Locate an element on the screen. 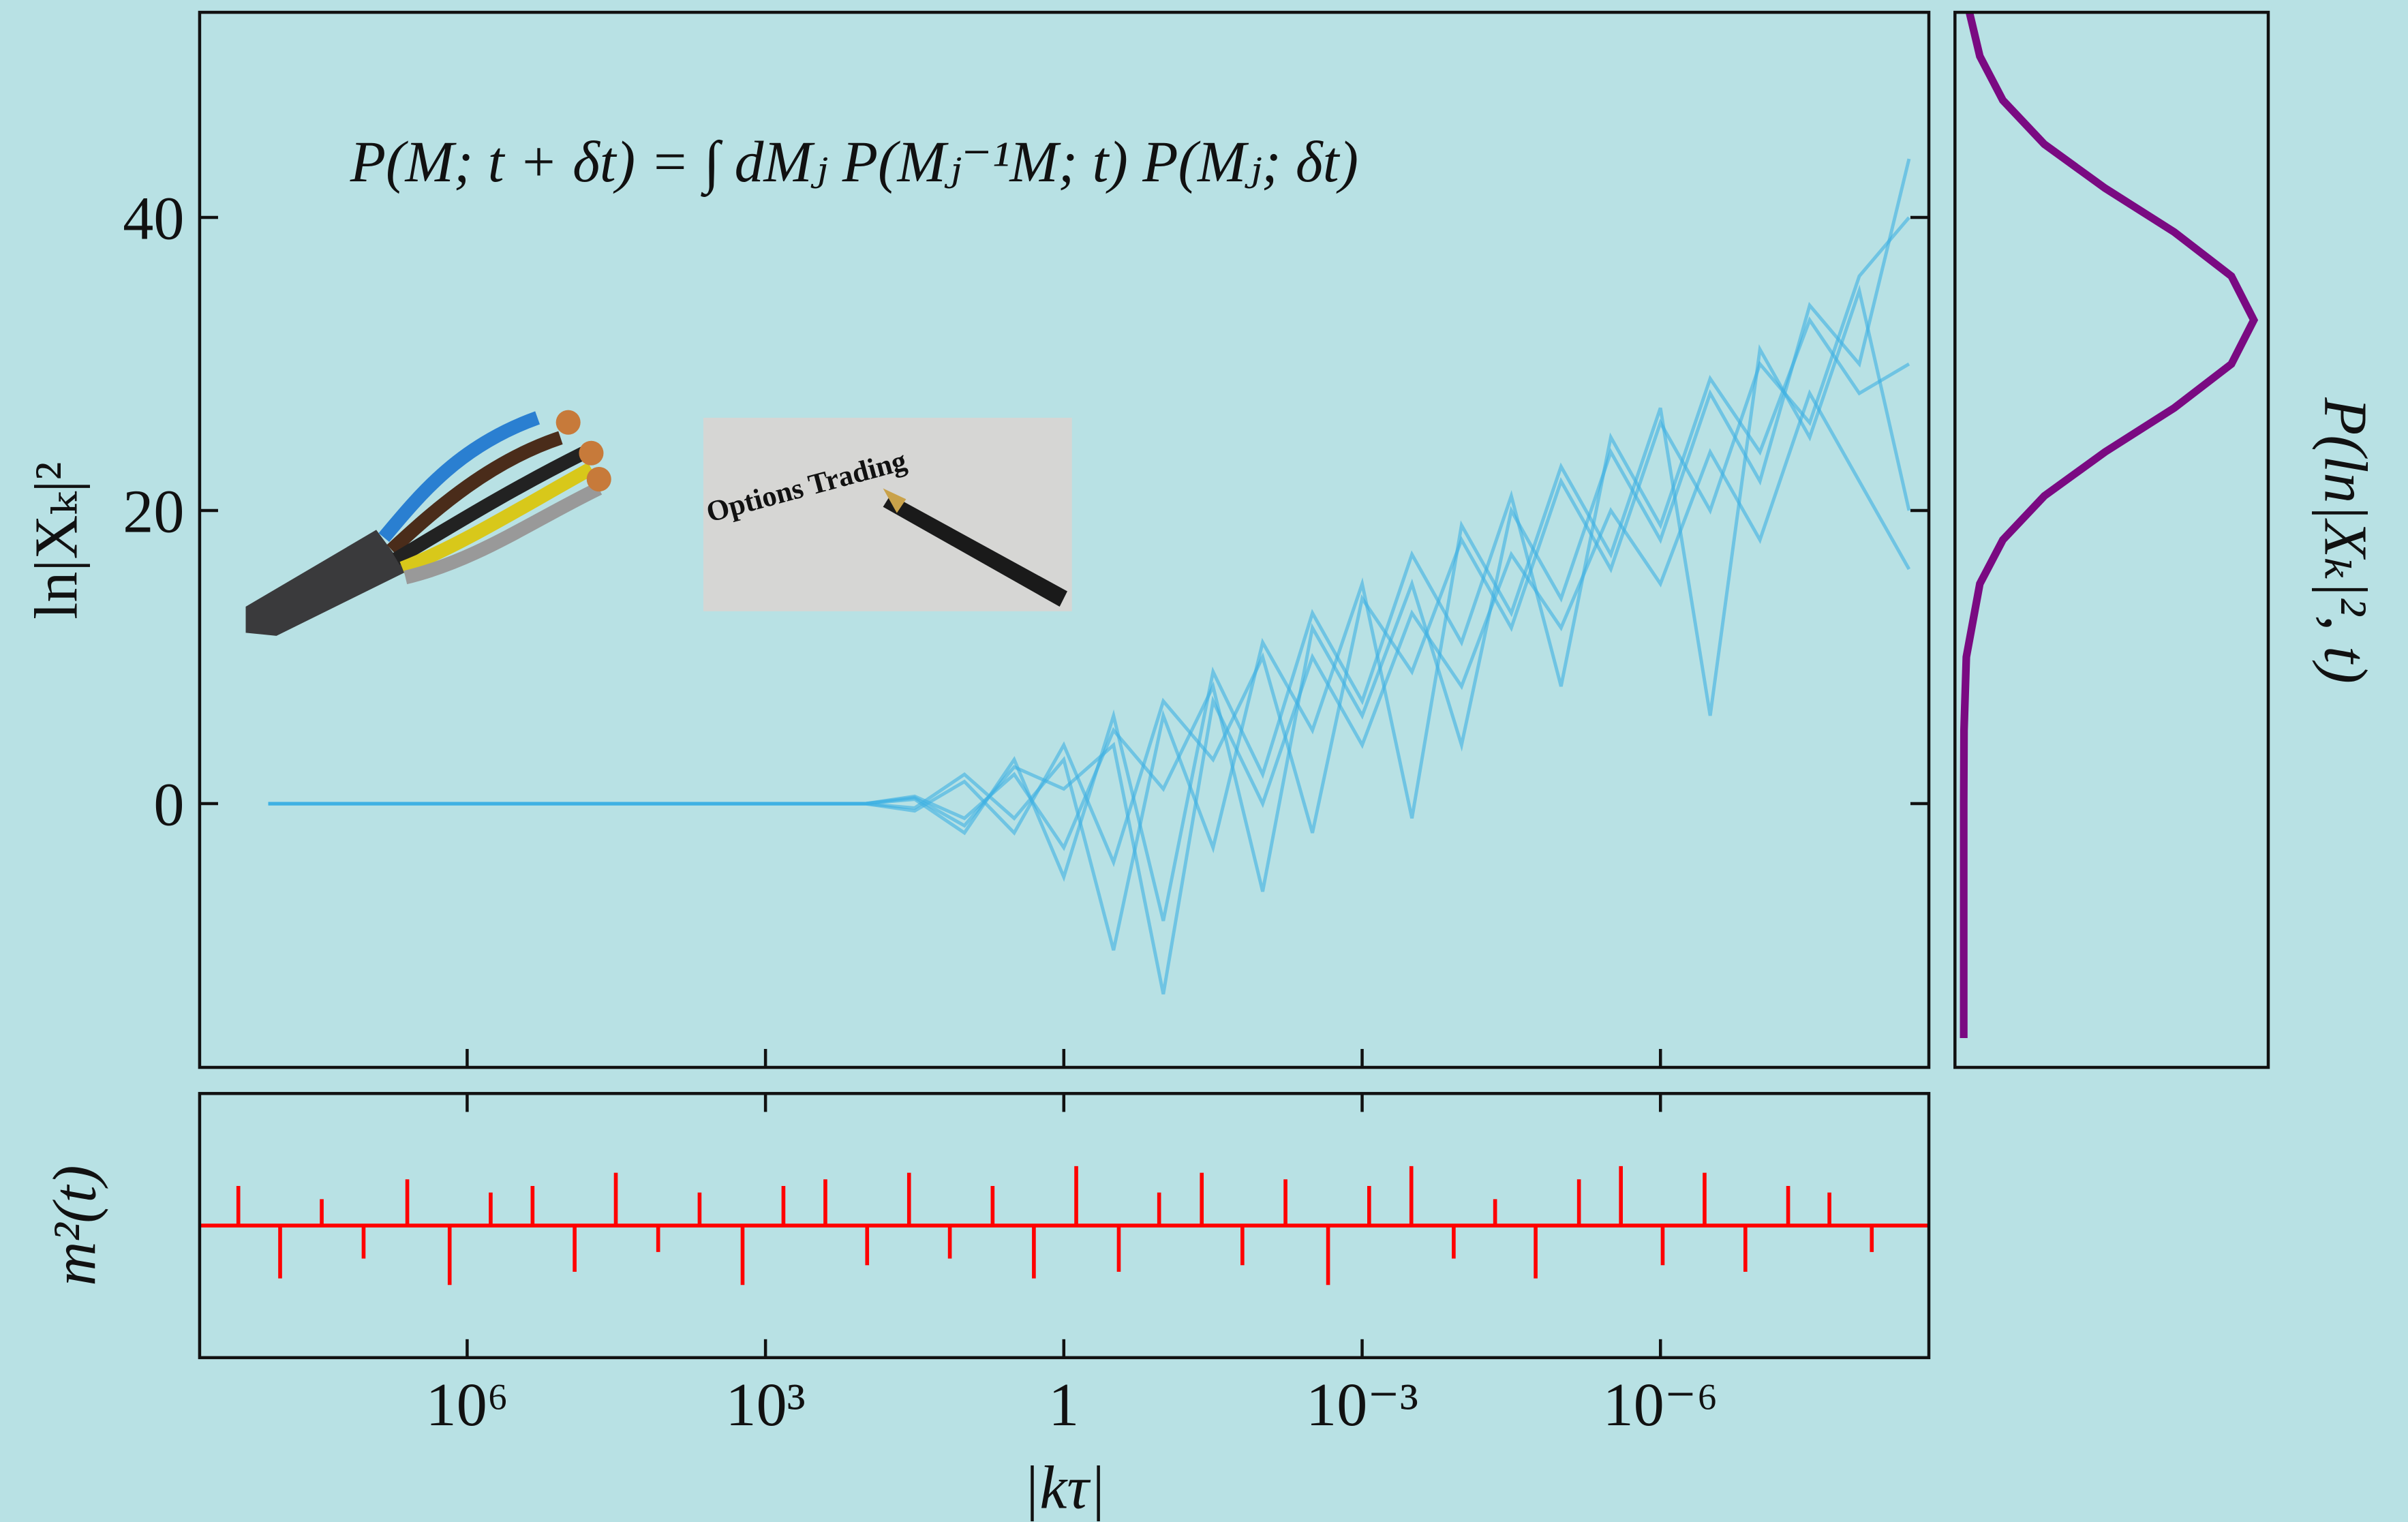  x-tick-label: 10³ is located at coordinates (766, 1405).